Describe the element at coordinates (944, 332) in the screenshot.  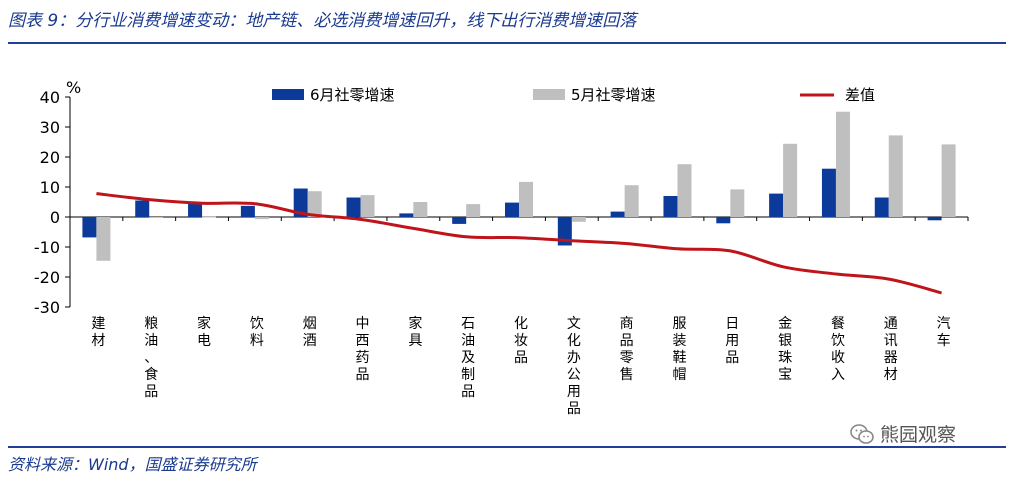
I see `category-label: 汽车` at that location.